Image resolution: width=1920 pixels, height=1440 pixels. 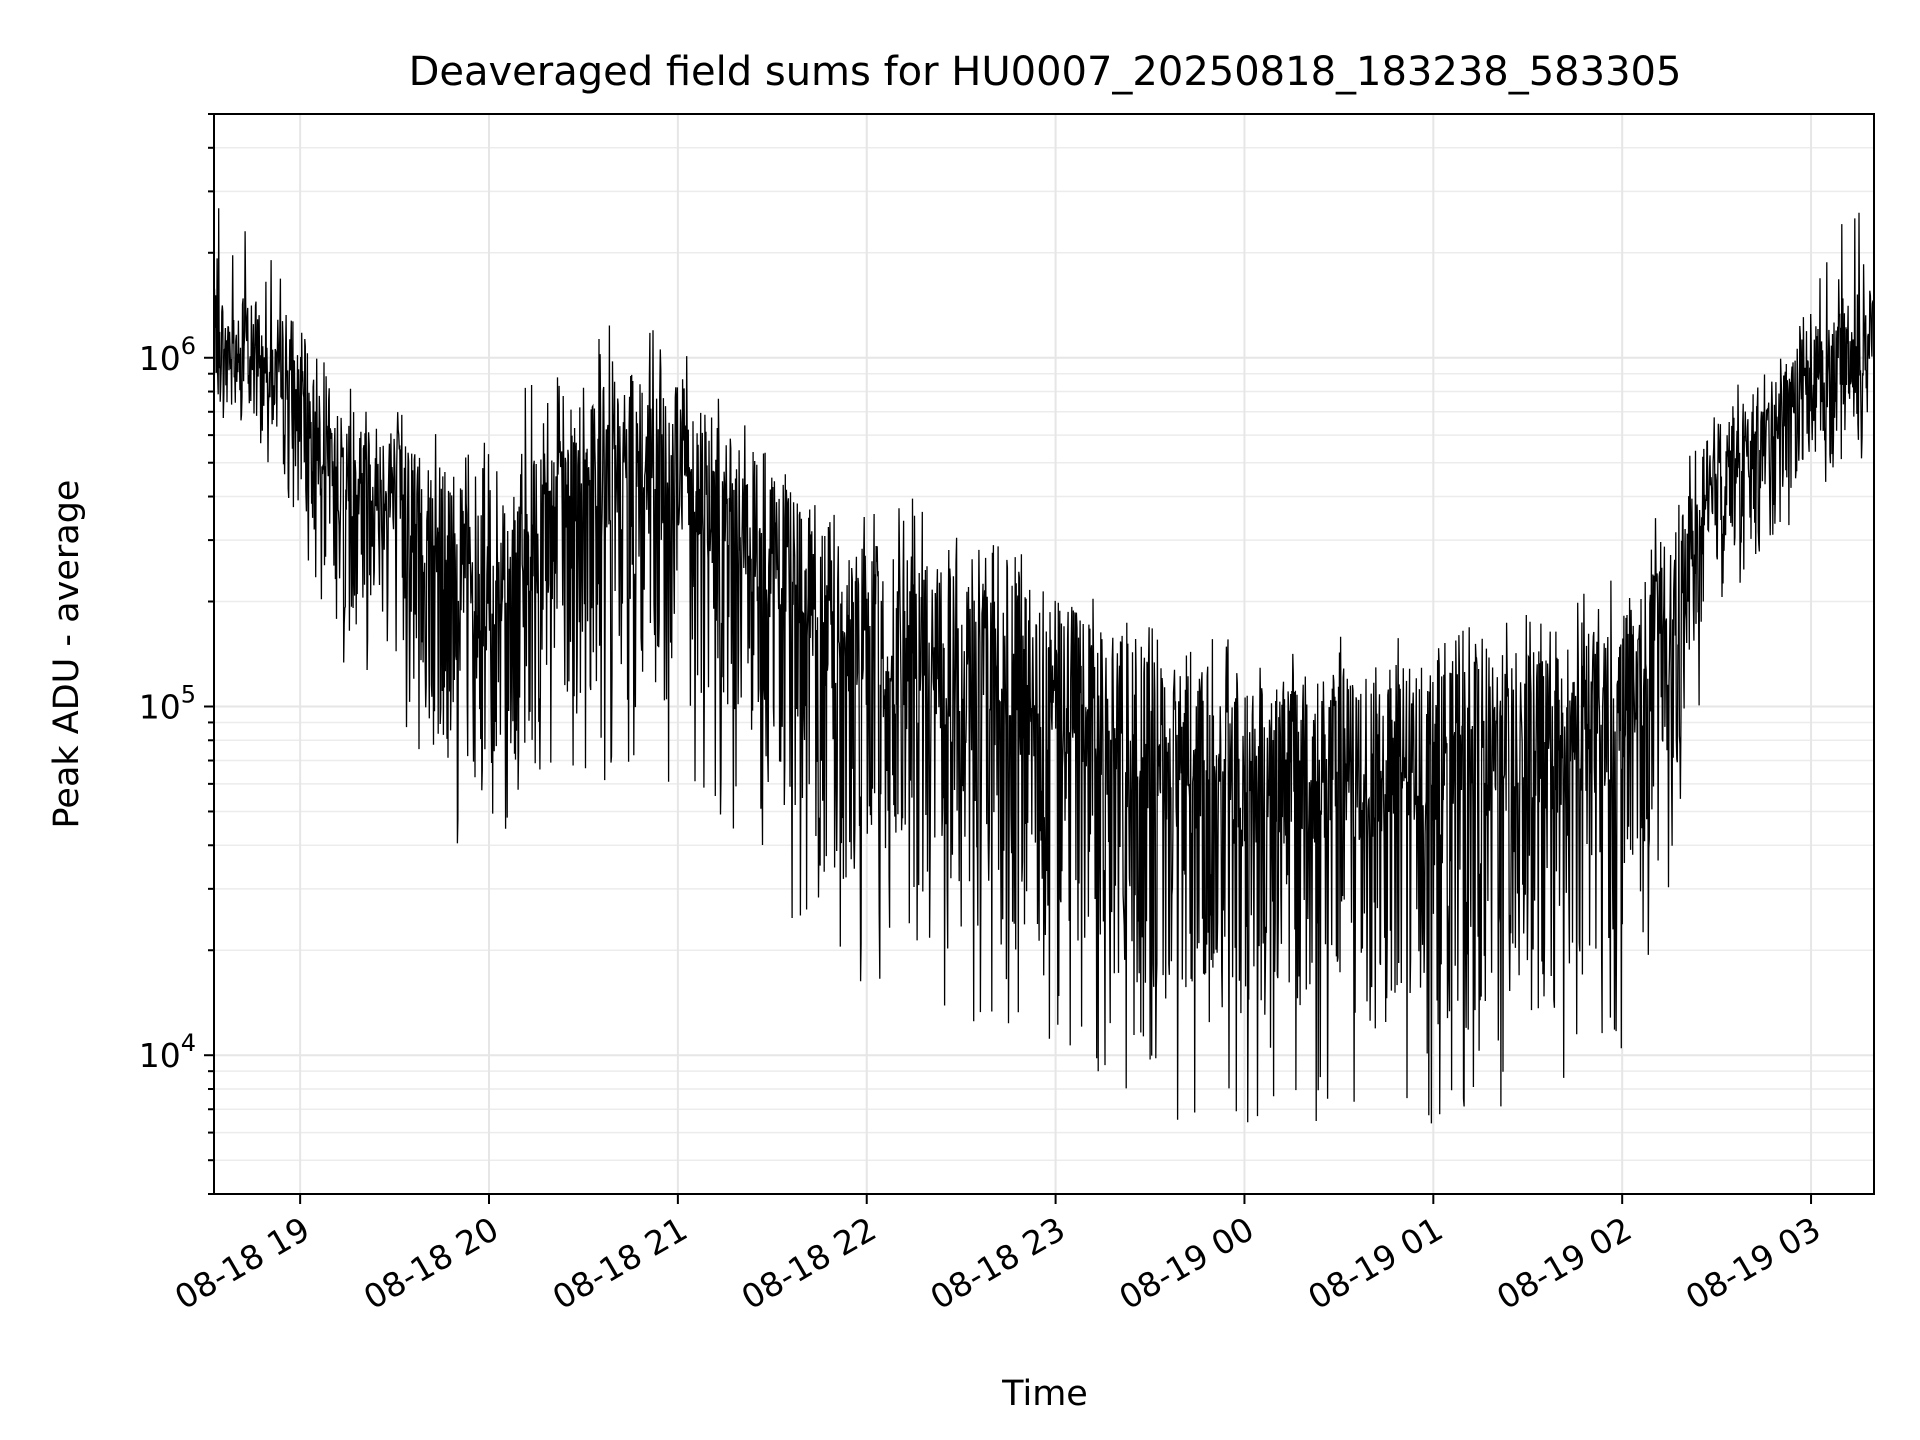 What do you see at coordinates (620, 1263) in the screenshot?
I see `x-tick-label: 08-18 21` at bounding box center [620, 1263].